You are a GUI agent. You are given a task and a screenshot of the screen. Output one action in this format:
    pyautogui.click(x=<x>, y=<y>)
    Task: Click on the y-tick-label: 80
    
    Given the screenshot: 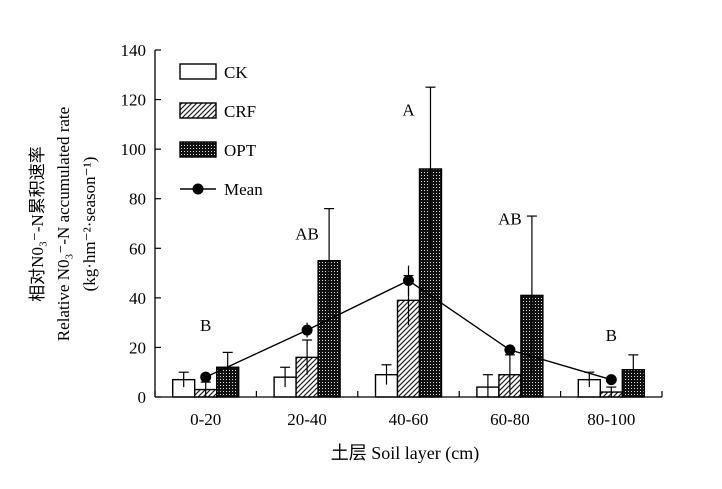 What is the action you would take?
    pyautogui.click(x=137, y=199)
    